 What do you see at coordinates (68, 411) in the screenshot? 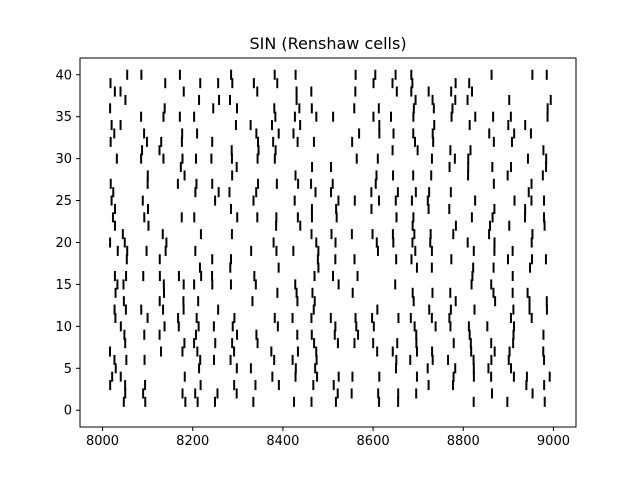
I see `y-tick-label: 0` at bounding box center [68, 411].